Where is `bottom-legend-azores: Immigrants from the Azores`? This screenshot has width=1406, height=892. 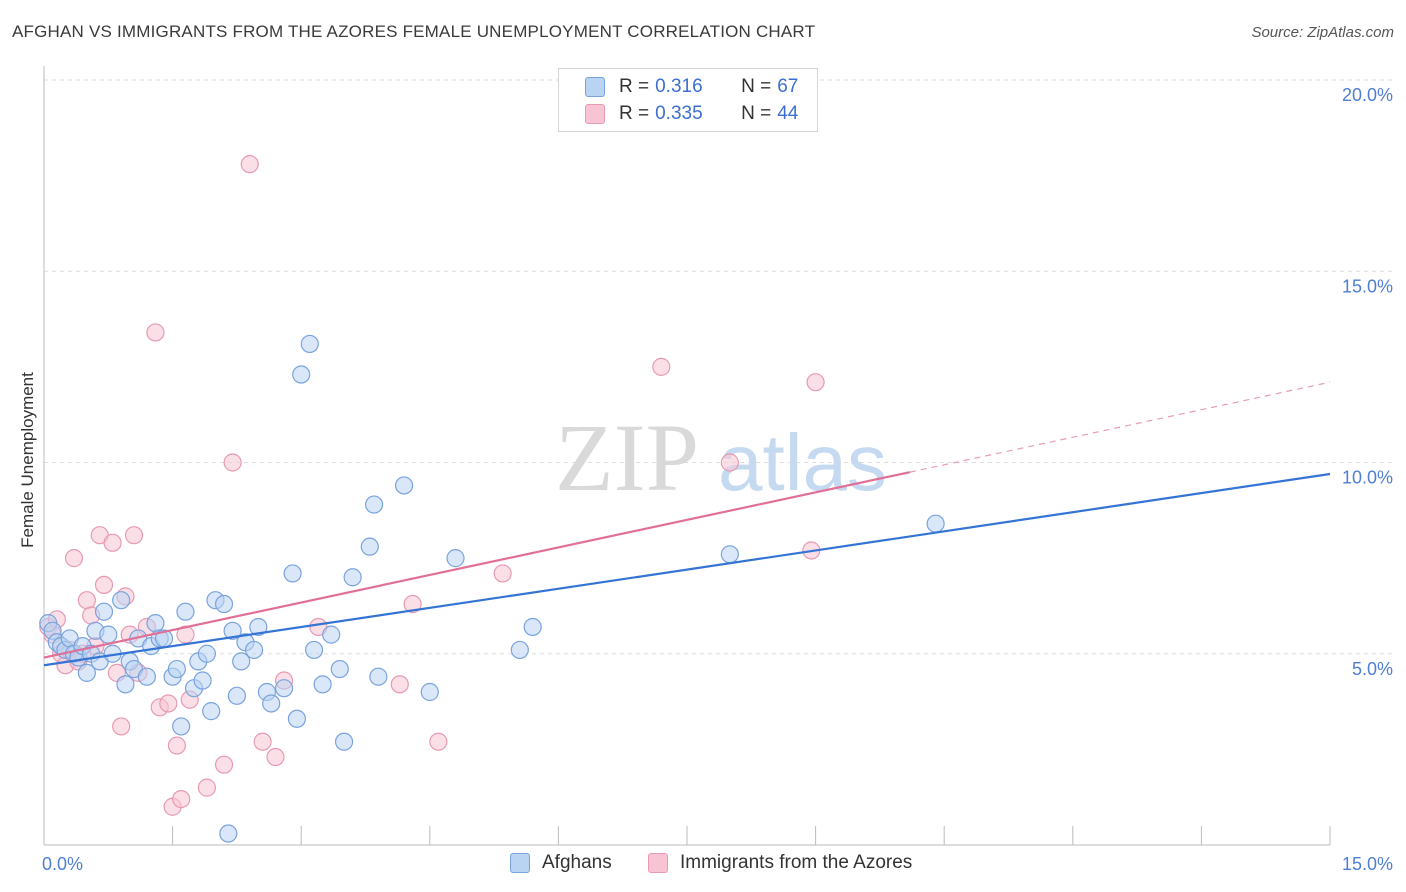 bottom-legend-azores: Immigrants from the Azores is located at coordinates (780, 863).